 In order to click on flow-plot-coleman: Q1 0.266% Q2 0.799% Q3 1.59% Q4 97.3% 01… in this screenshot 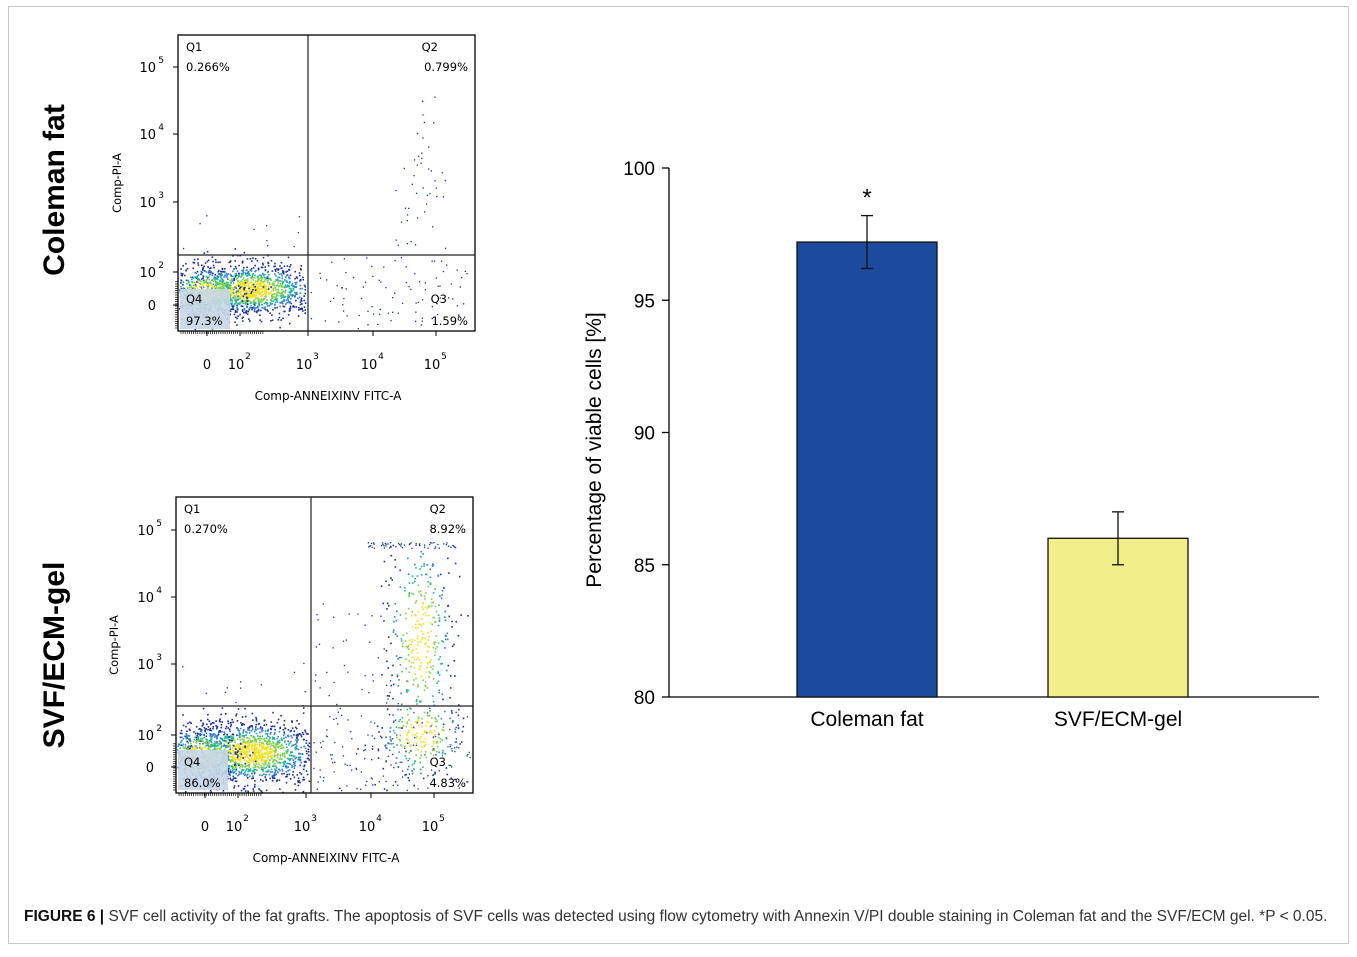, I will do `click(293, 218)`.